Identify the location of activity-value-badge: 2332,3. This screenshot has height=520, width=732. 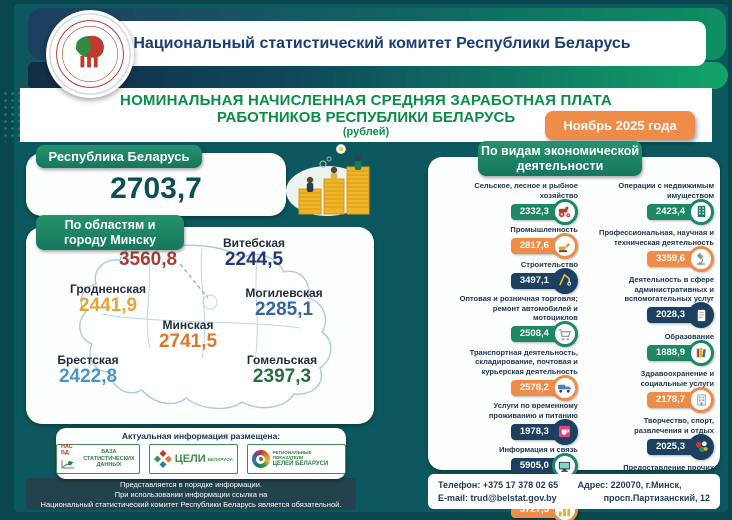
(537, 211).